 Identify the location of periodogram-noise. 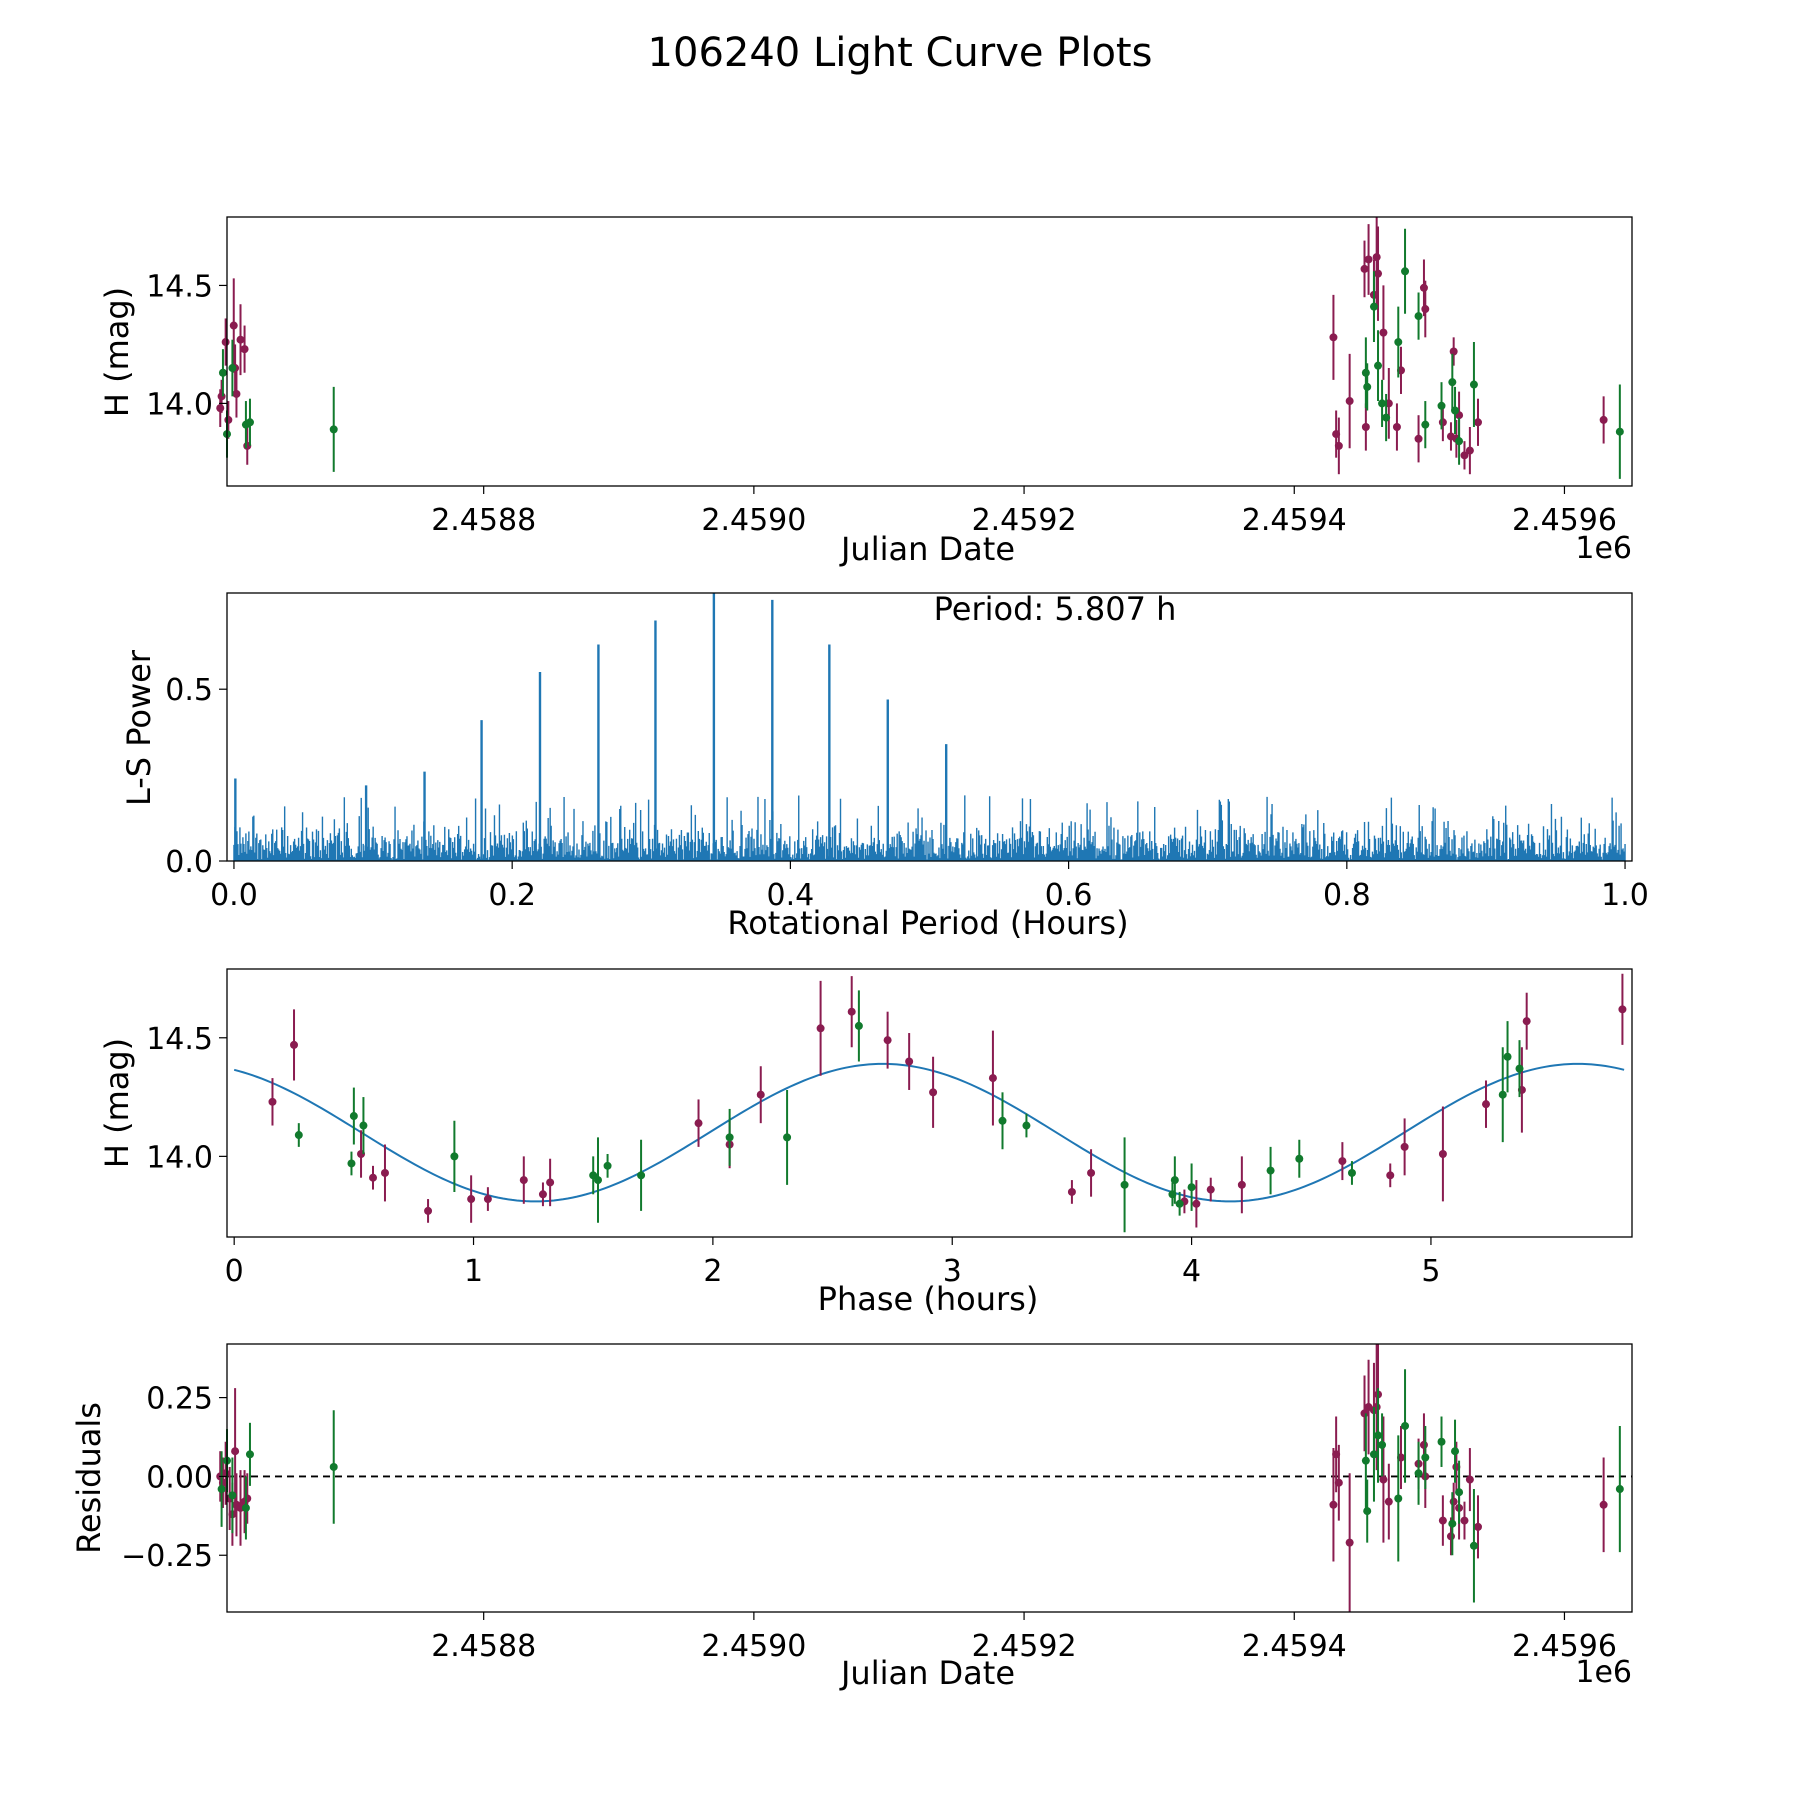
(929, 828).